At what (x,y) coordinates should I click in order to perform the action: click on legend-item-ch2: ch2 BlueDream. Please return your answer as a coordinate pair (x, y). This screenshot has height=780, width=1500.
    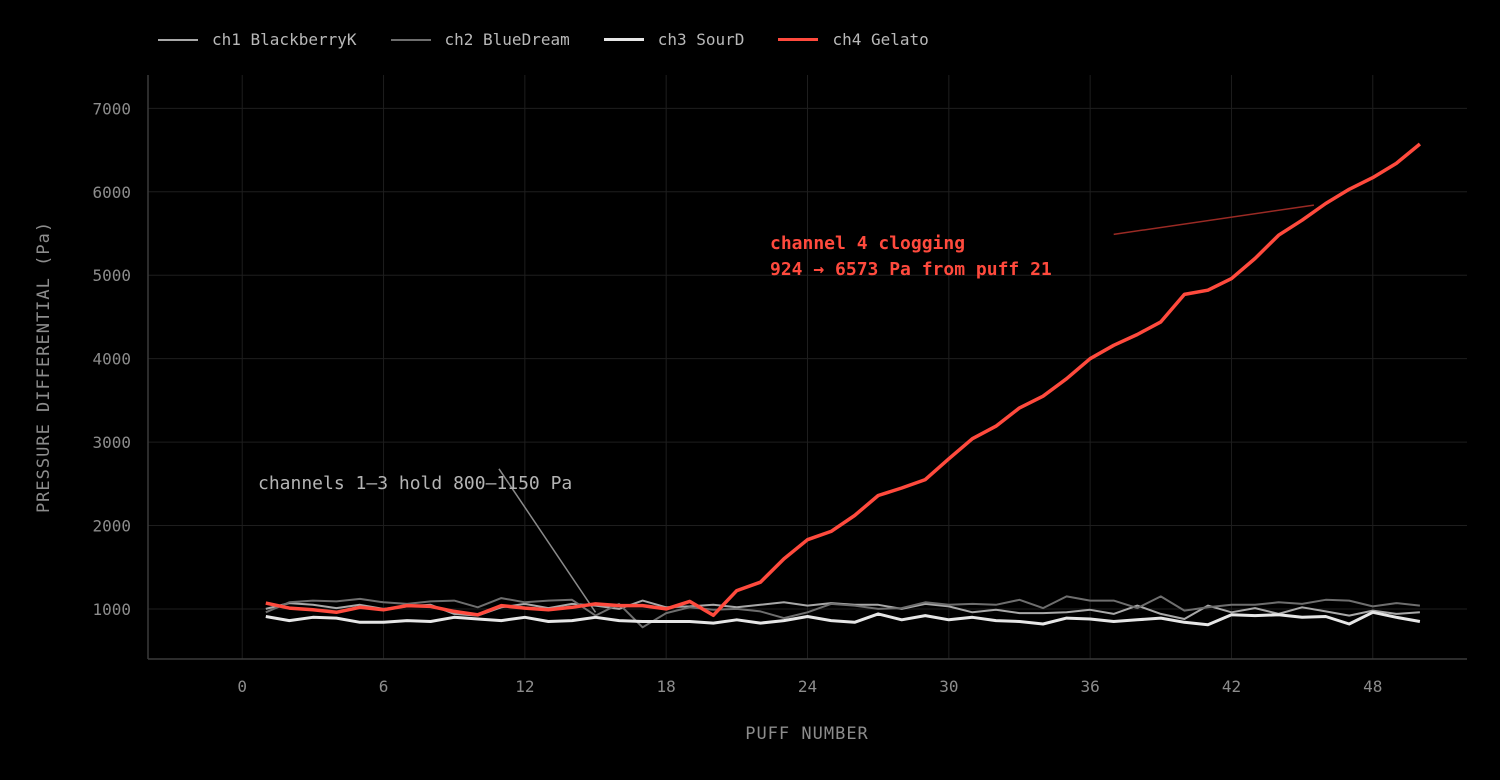
    Looking at the image, I should click on (480, 39).